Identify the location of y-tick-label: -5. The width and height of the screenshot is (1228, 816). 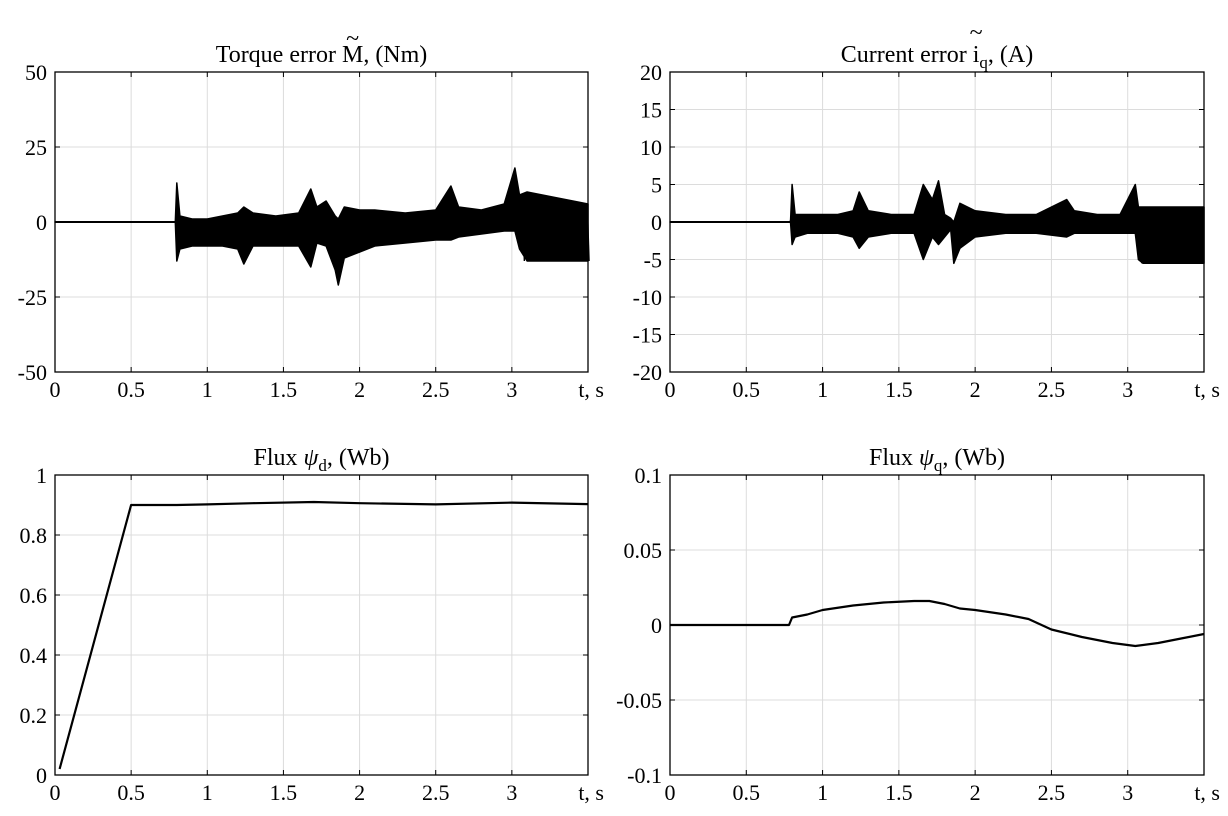
(653, 260).